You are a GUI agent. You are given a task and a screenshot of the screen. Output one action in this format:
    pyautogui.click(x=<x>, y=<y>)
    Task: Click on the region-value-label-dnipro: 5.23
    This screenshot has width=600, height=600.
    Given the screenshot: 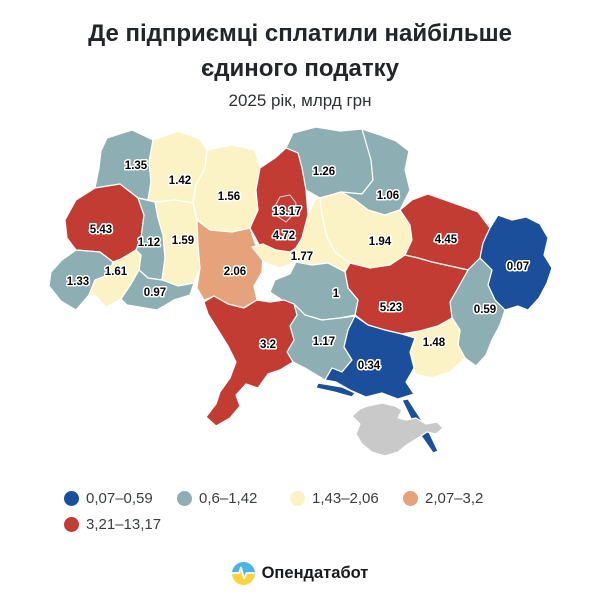 What is the action you would take?
    pyautogui.click(x=391, y=308)
    